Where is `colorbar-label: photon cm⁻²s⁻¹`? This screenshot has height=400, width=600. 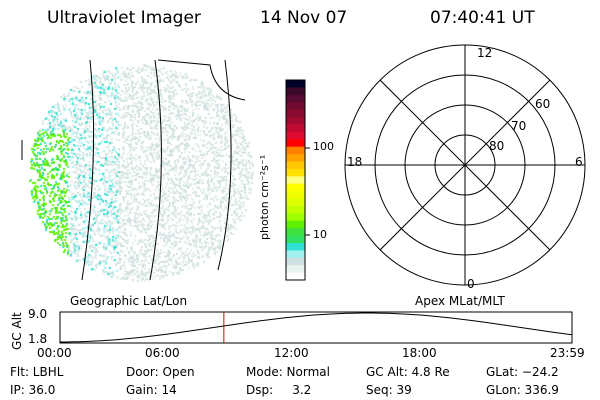 colorbar-label: photon cm⁻²s⁻¹ is located at coordinates (264, 197).